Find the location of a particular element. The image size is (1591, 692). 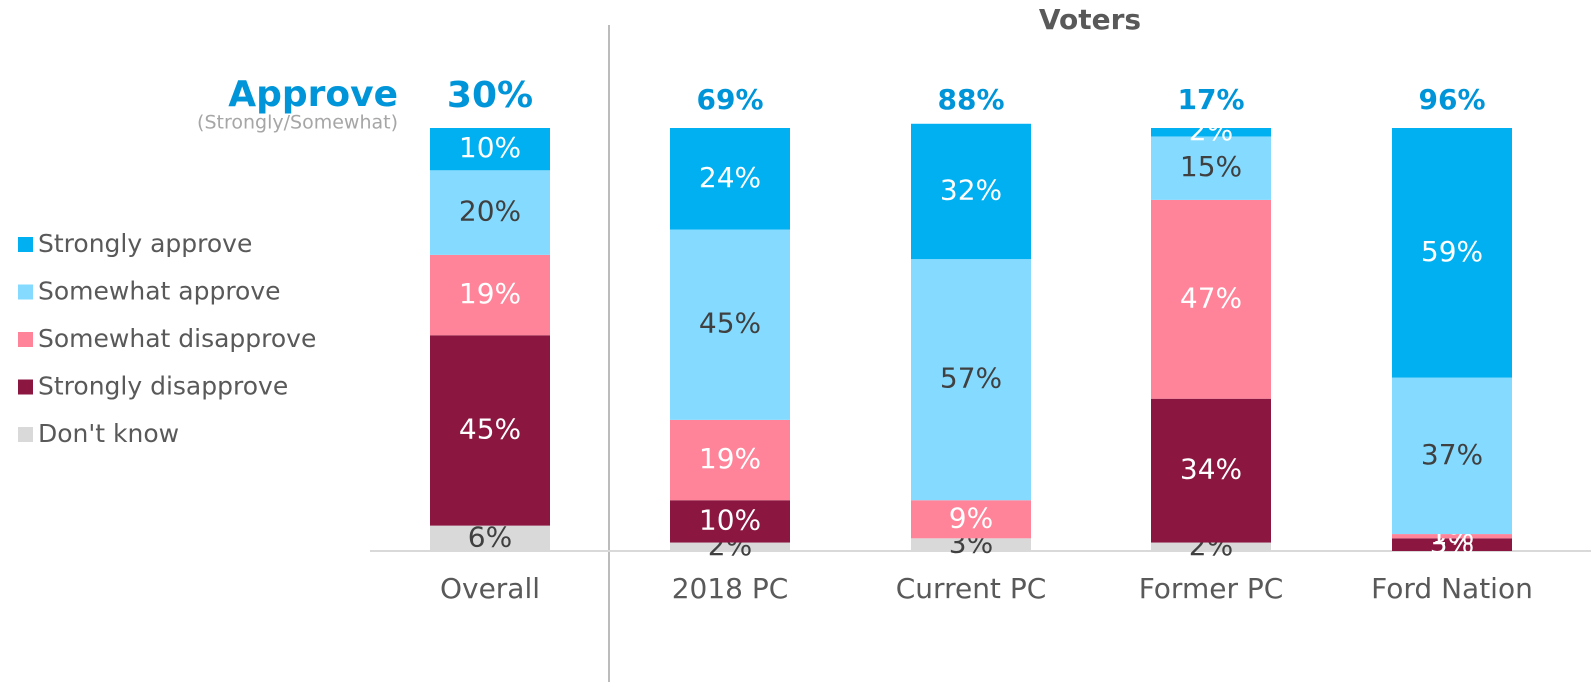

data-label: 6% is located at coordinates (490, 536).